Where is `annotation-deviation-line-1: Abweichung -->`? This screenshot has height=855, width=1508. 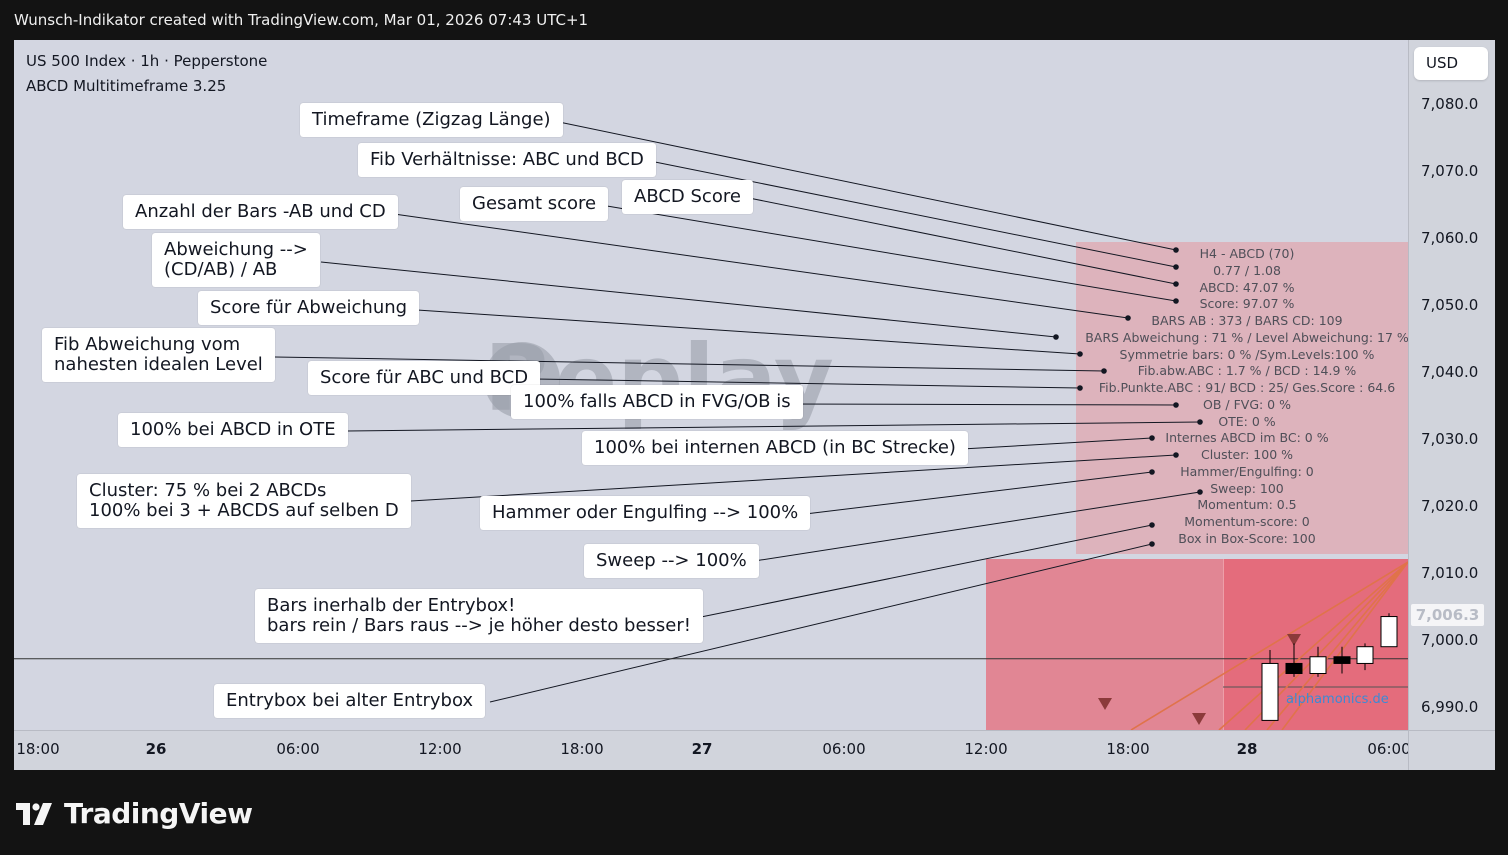
annotation-deviation-line-1: Abweichung --> is located at coordinates (236, 249).